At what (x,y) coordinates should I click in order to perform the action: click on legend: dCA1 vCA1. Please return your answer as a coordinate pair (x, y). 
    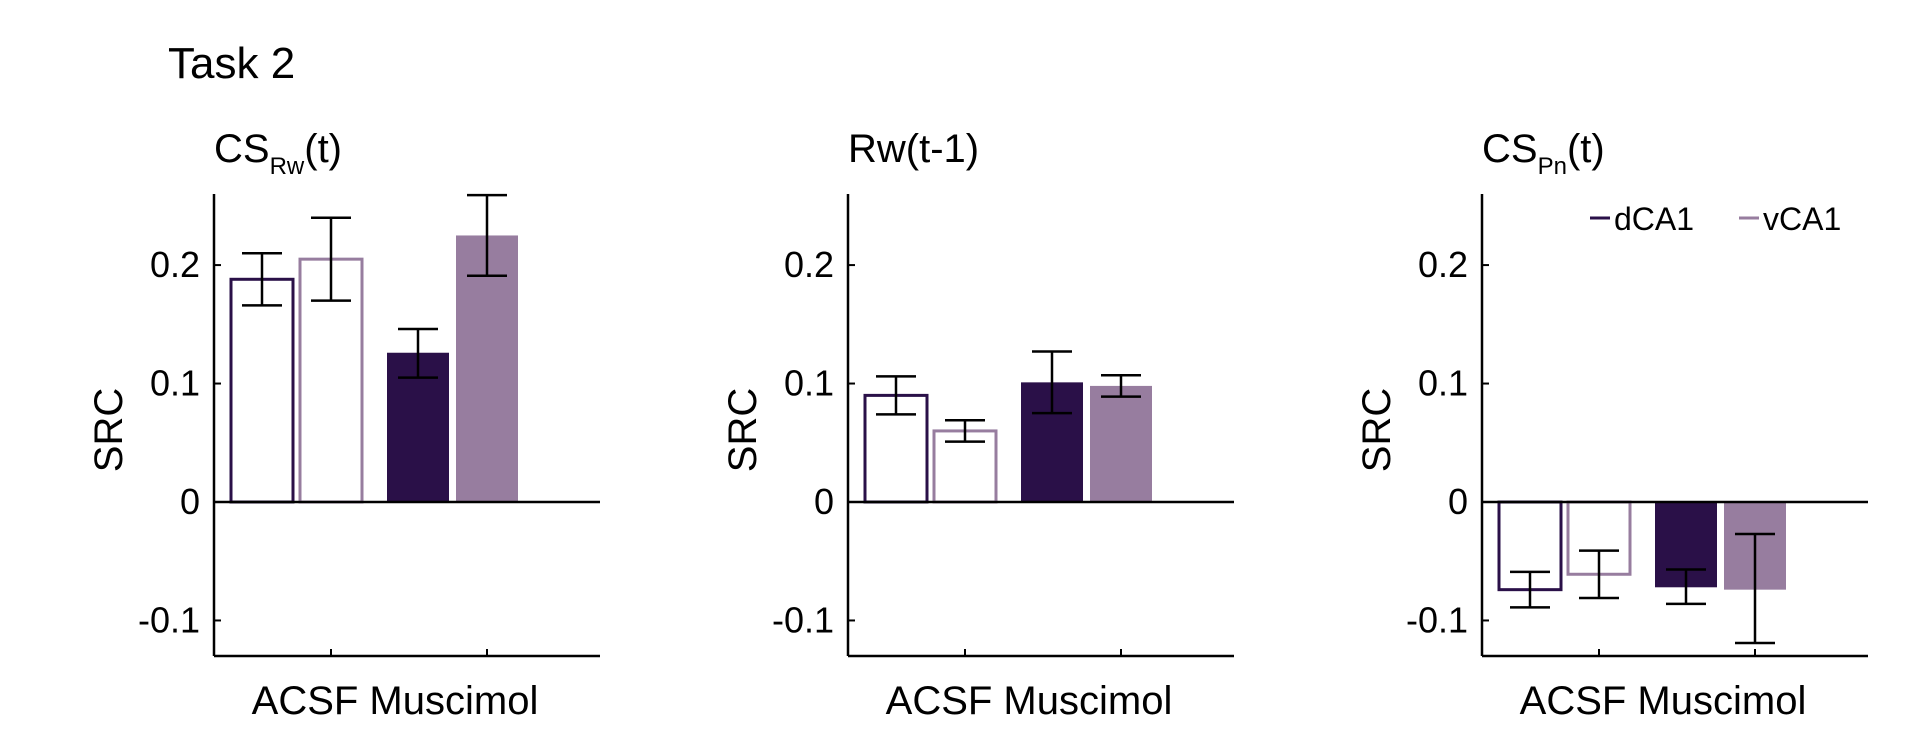
    Looking at the image, I should click on (1715, 219).